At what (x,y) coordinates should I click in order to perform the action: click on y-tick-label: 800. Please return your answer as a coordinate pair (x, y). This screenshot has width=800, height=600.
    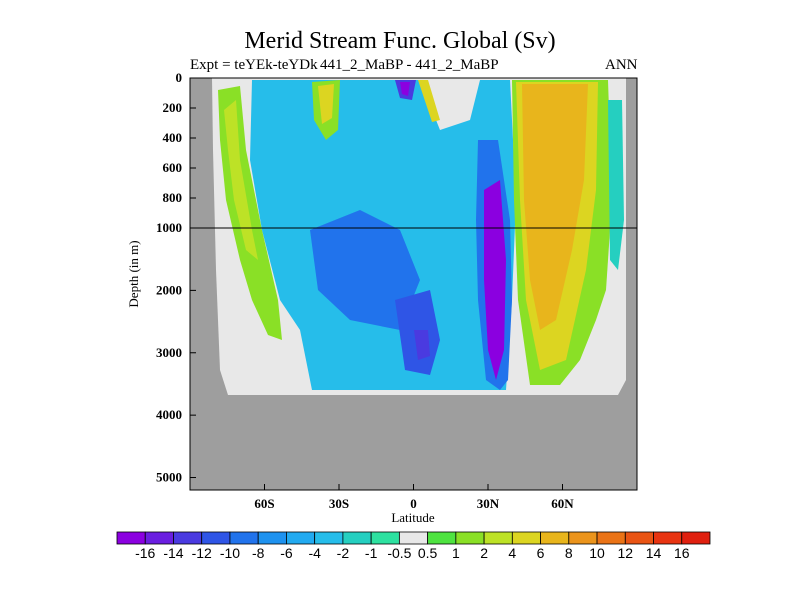
    Looking at the image, I should click on (173, 197).